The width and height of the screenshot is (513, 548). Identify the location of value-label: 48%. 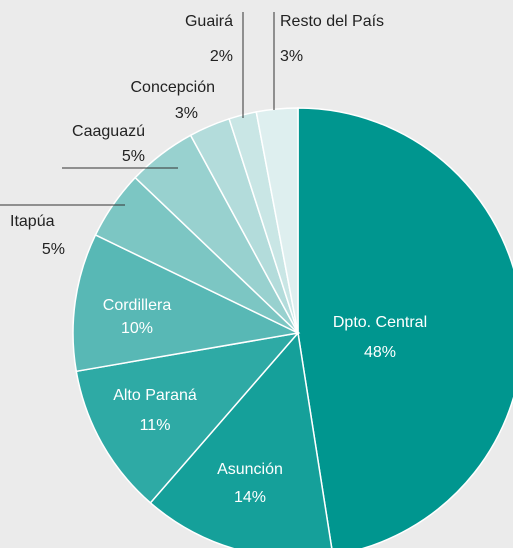
(380, 352).